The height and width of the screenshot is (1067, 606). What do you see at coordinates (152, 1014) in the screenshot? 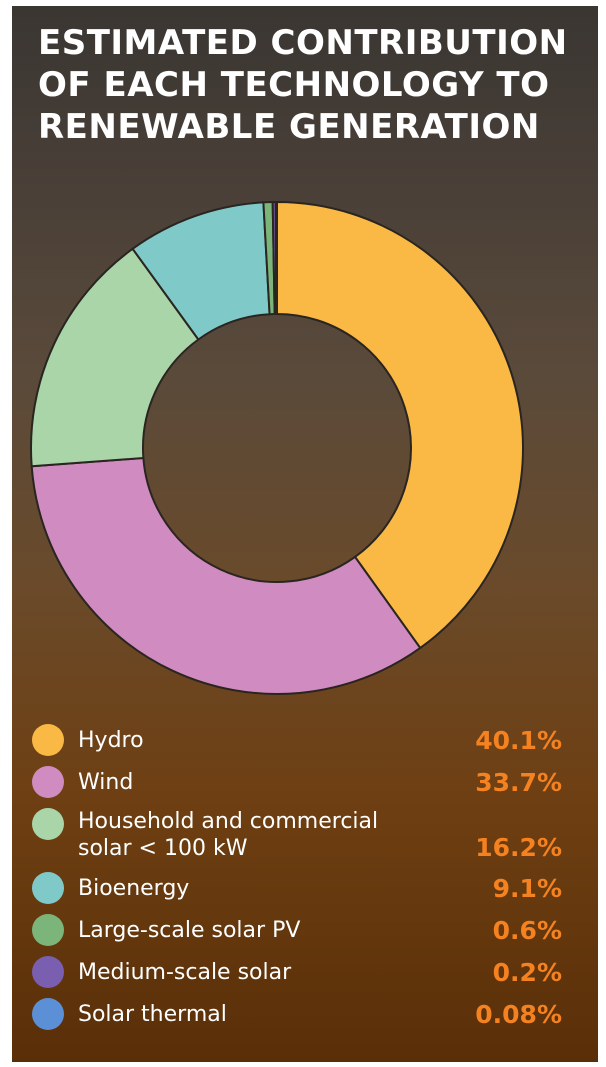
I see `legend-label: Solar thermal` at bounding box center [152, 1014].